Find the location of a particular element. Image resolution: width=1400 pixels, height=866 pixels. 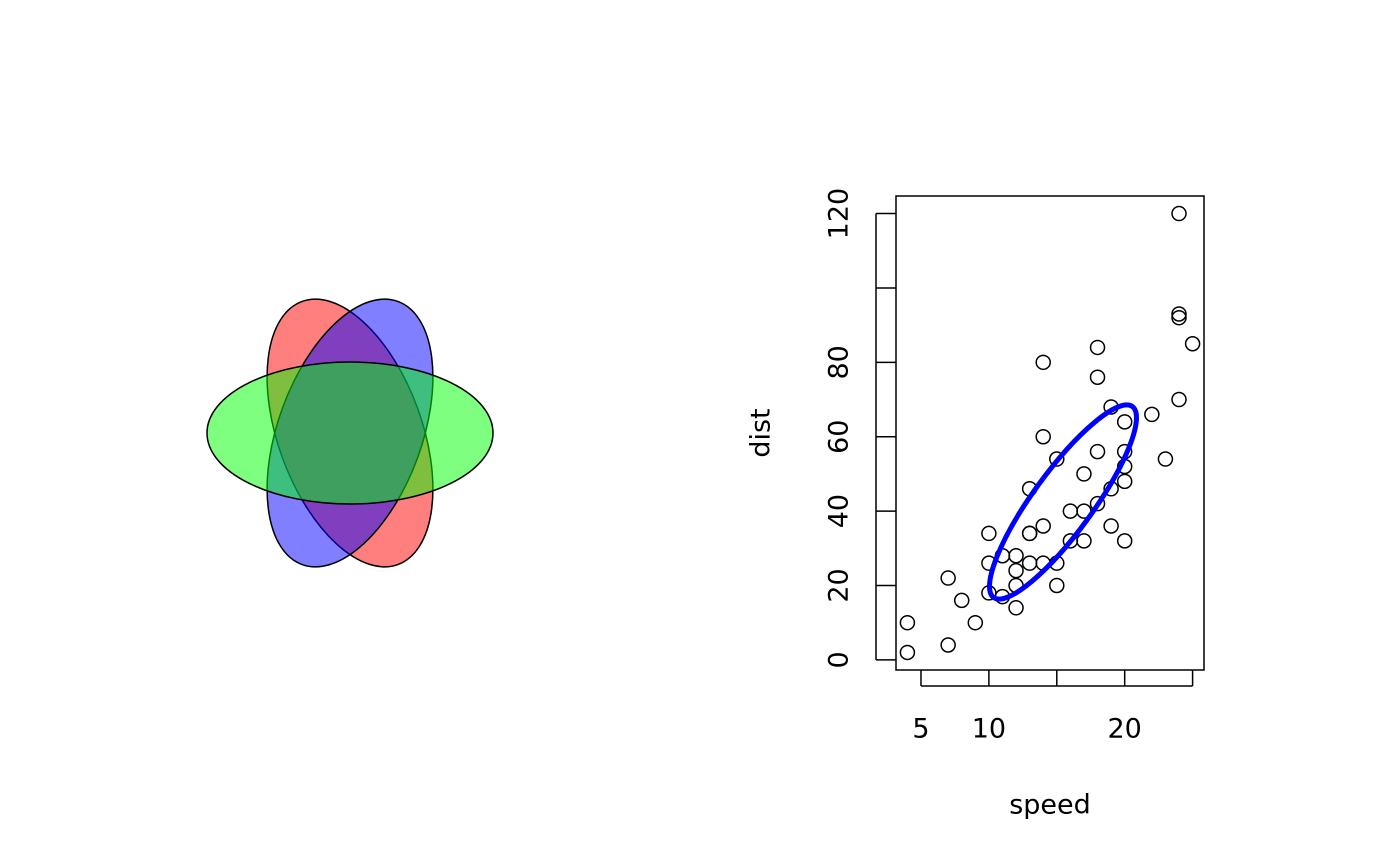

x-axis-label: speed is located at coordinates (1050, 805).